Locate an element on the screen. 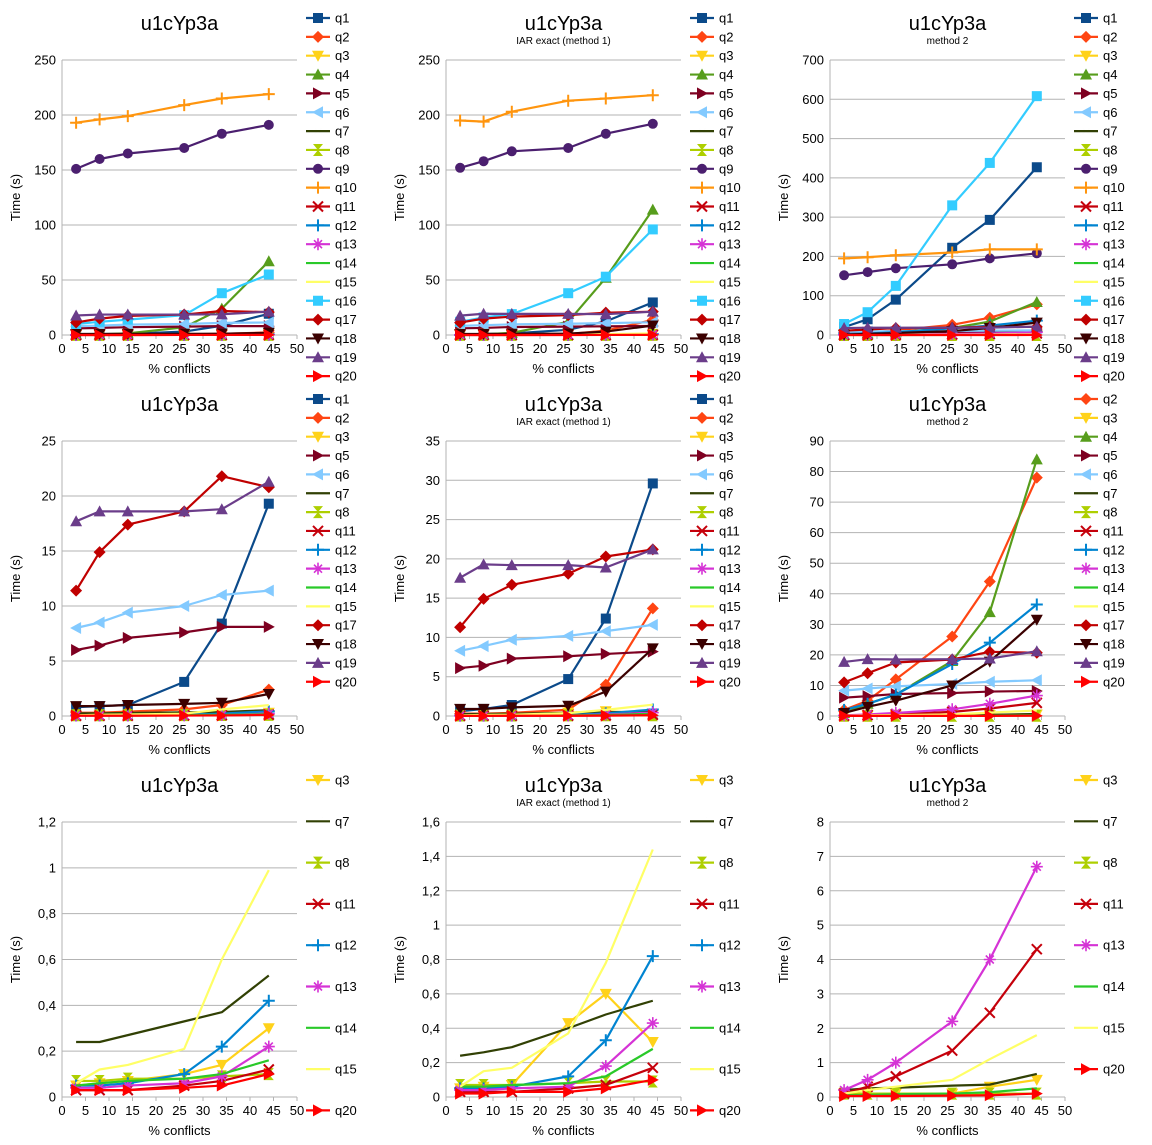 The image size is (1152, 1145). legend-marker-q19 is located at coordinates (1086, 662).